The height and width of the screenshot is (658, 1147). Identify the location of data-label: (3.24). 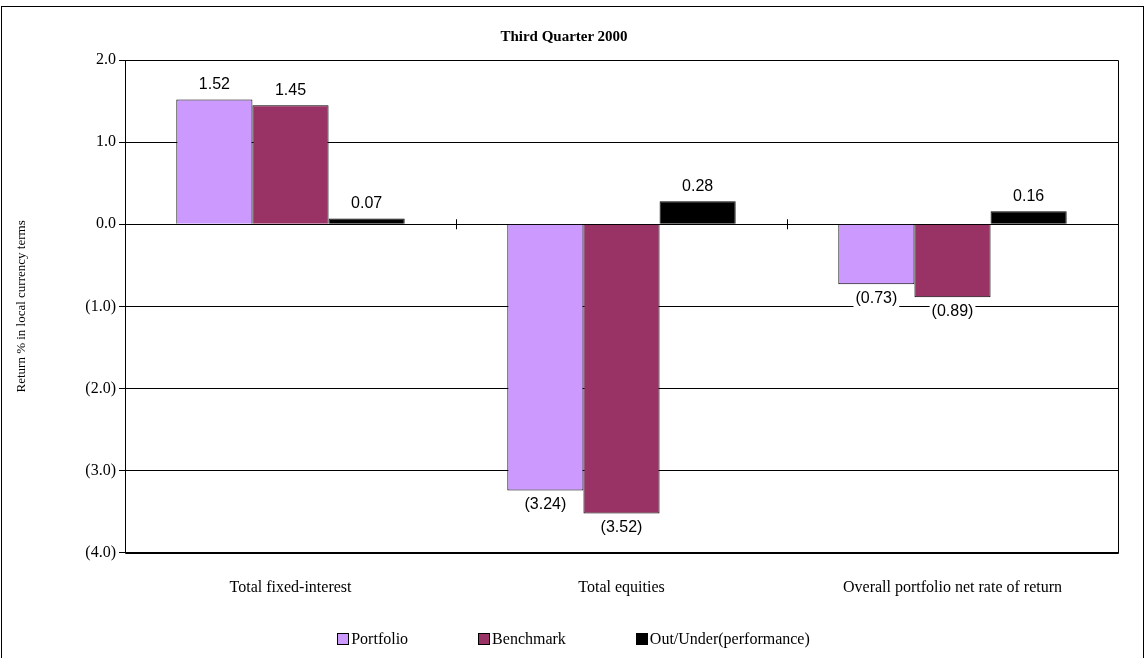
(545, 503).